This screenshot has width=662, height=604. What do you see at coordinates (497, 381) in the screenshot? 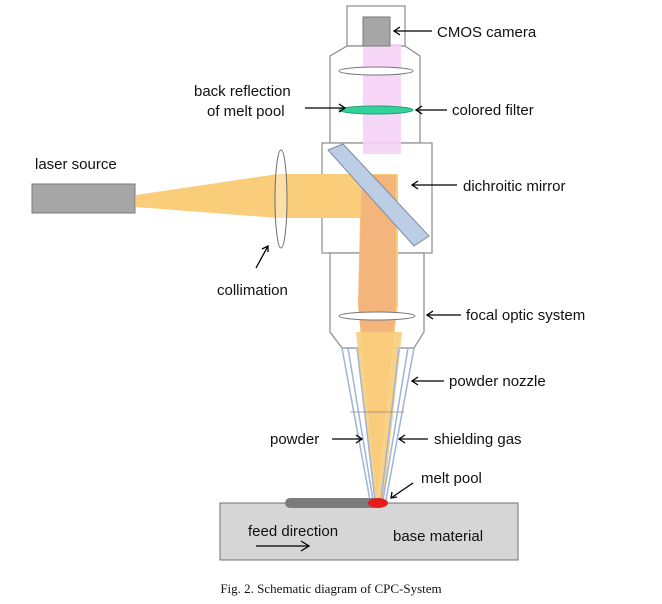
I see `label-powder-nozzle: powder nozzle` at bounding box center [497, 381].